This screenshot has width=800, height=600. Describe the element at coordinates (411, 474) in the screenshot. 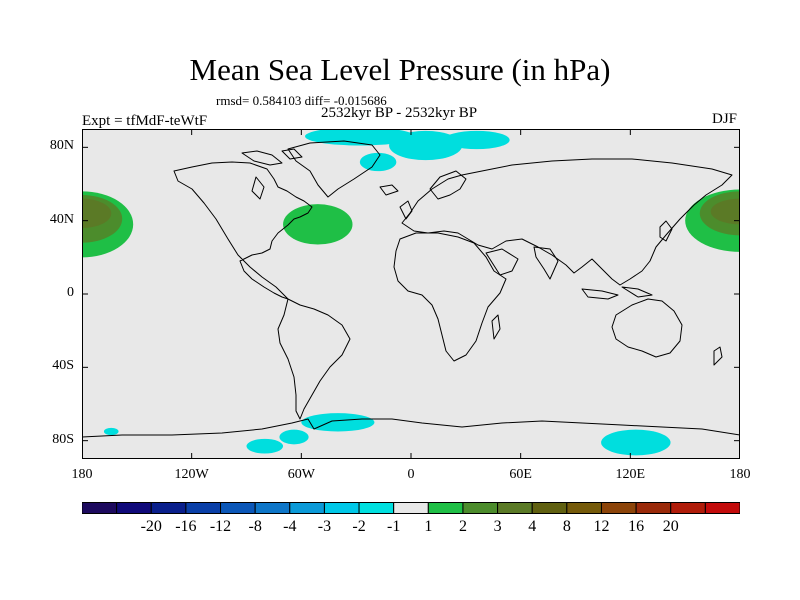

I see `x-tick-label: 0` at that location.